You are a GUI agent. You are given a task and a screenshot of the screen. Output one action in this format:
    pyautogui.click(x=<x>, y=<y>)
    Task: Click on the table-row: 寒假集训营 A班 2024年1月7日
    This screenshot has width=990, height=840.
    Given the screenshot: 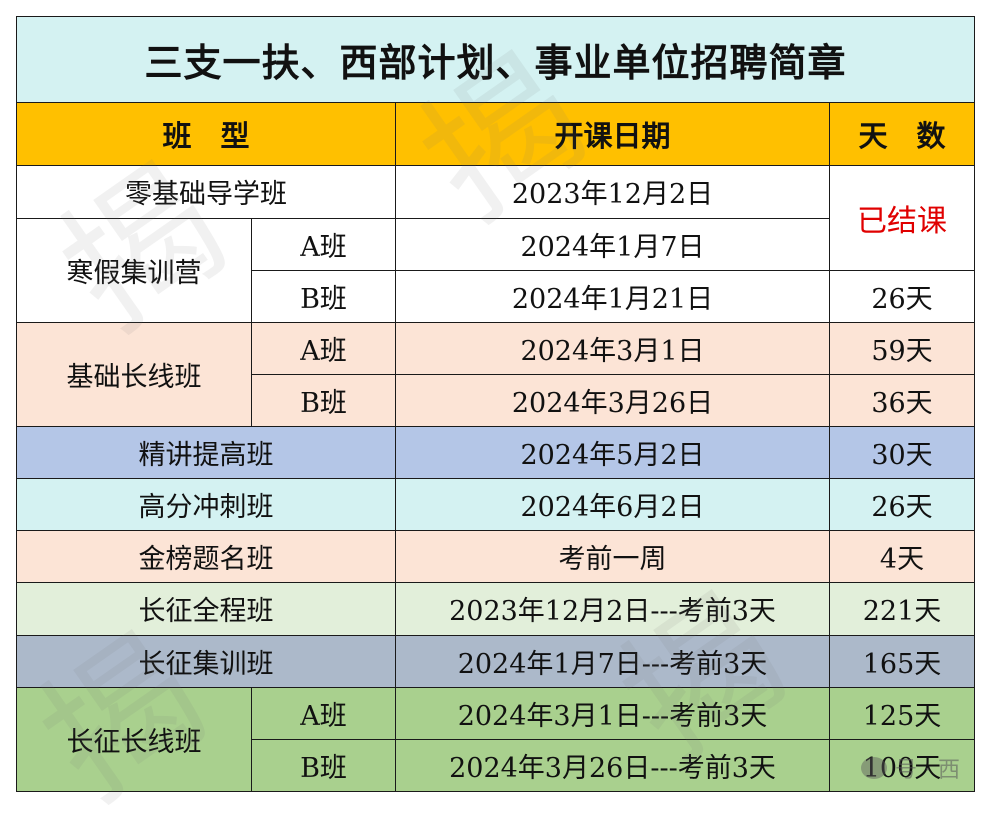 What is the action you would take?
    pyautogui.click(x=495, y=270)
    